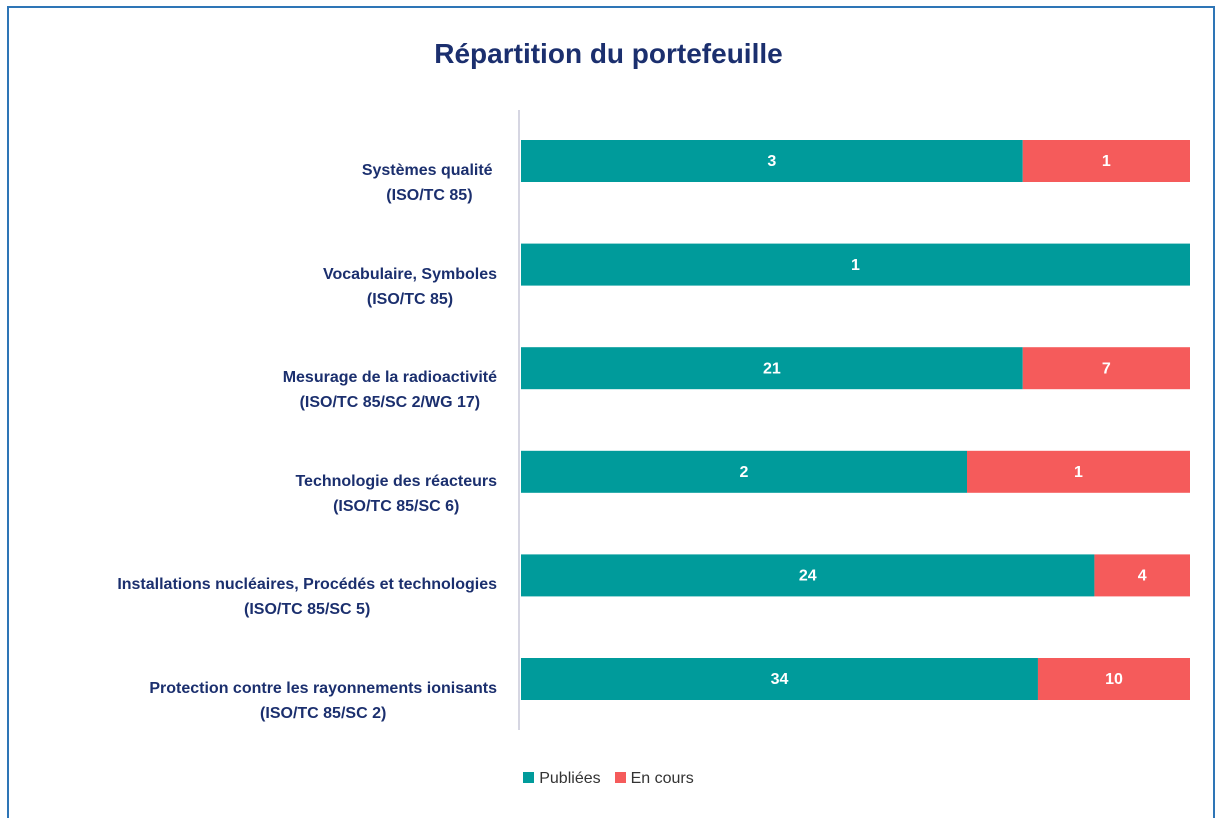 The height and width of the screenshot is (818, 1217). Describe the element at coordinates (608, 779) in the screenshot. I see `legend: Publiées En cours` at that location.